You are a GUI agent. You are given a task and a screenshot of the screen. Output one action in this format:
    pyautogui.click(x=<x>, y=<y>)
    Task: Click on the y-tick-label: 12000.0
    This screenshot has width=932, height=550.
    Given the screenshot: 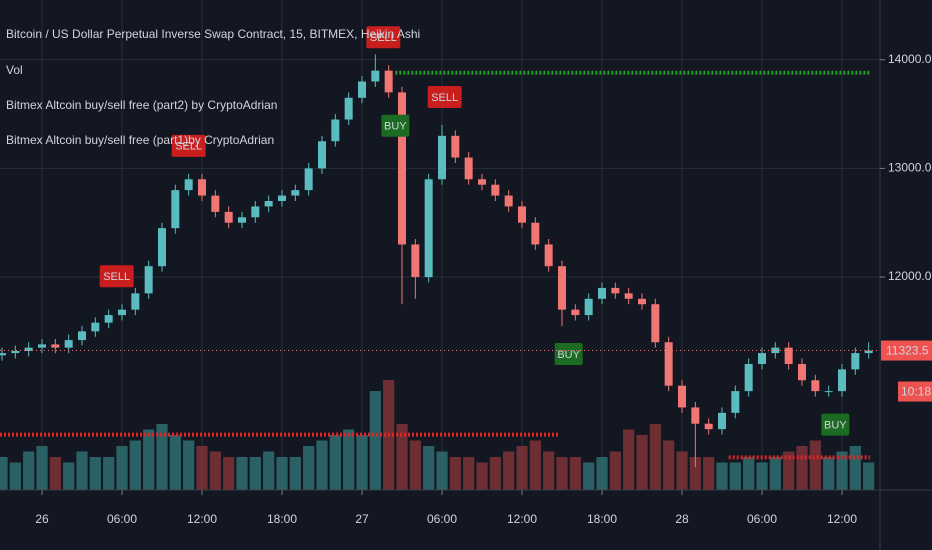 What is the action you would take?
    pyautogui.click(x=910, y=276)
    